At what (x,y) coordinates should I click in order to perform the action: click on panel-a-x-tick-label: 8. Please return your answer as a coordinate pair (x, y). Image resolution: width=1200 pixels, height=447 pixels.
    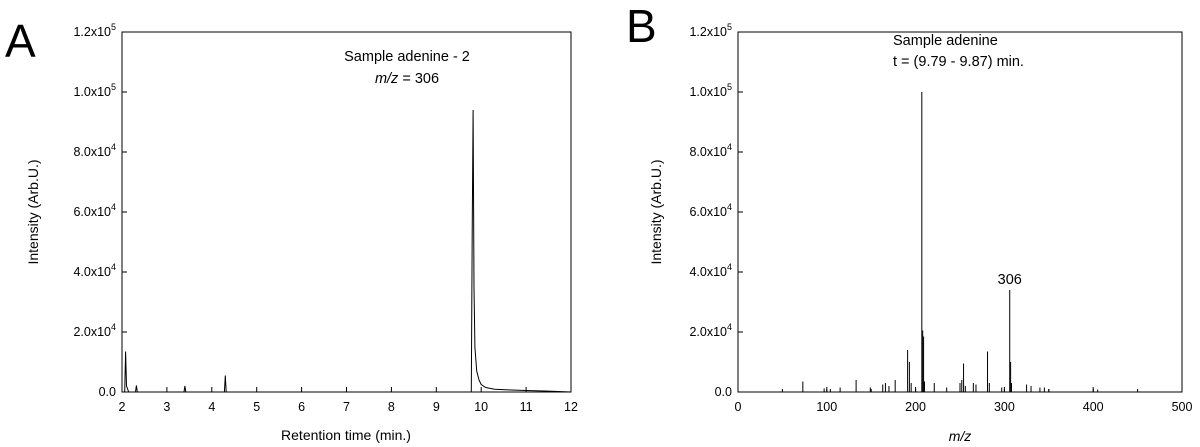
    Looking at the image, I should click on (391, 407).